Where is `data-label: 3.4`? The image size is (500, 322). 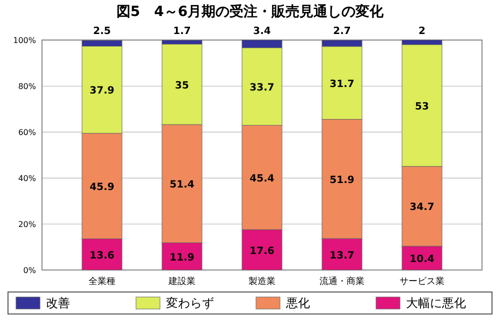
data-label: 3.4 is located at coordinates (262, 31).